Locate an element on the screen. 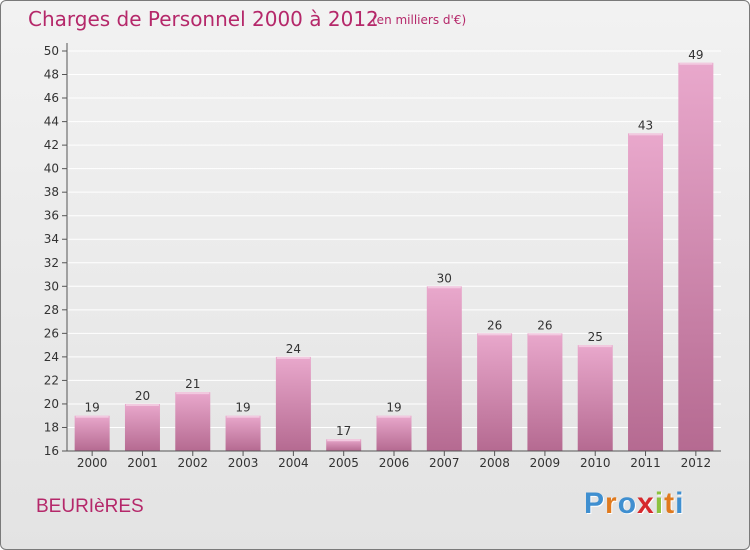 Image resolution: width=750 pixels, height=550 pixels. logo-letter: x is located at coordinates (646, 503).